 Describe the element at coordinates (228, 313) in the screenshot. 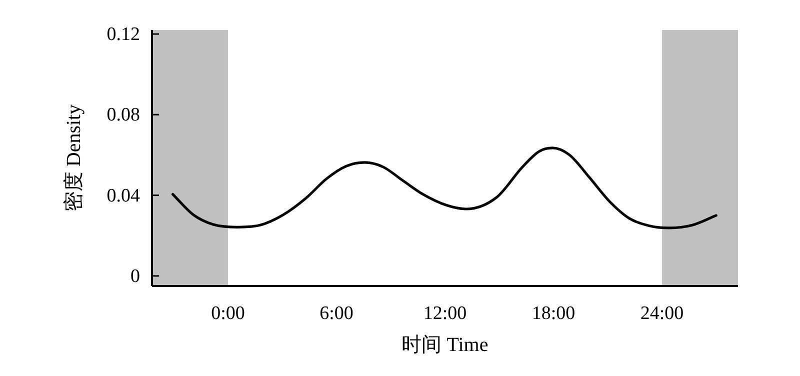

I see `x-tick-label: 0:00` at that location.